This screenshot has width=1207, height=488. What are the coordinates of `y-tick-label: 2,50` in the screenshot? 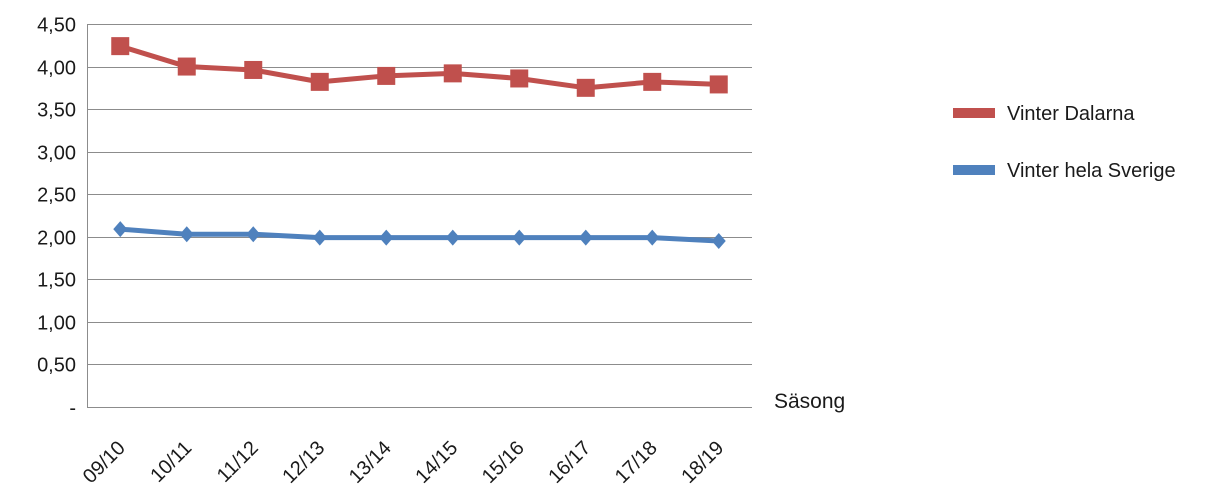 It's located at (56, 196).